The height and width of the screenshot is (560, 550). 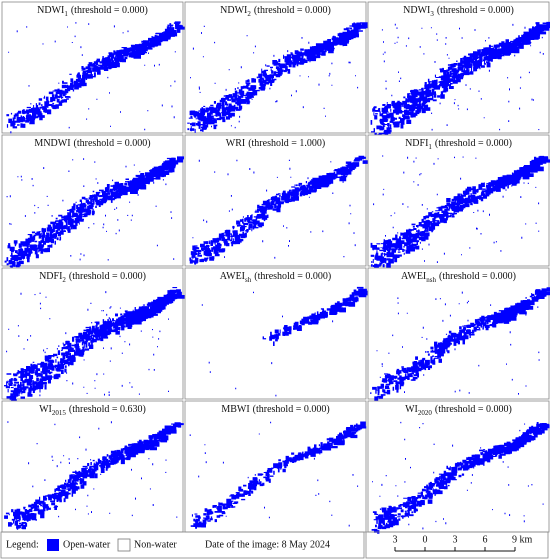 I want to click on map-panel: NDWI1 (threshold = 0.000), so click(x=93, y=67).